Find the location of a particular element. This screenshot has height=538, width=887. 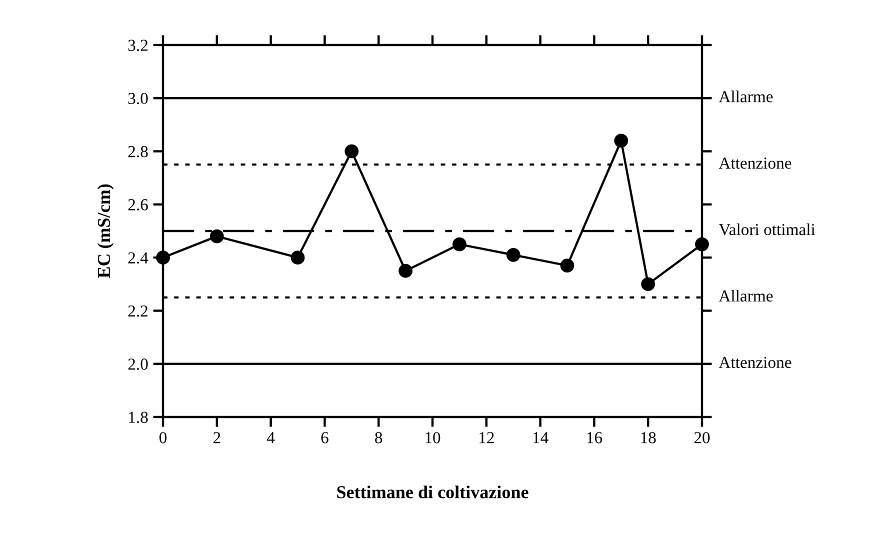

y-tick-label: 2.0 is located at coordinates (138, 364).